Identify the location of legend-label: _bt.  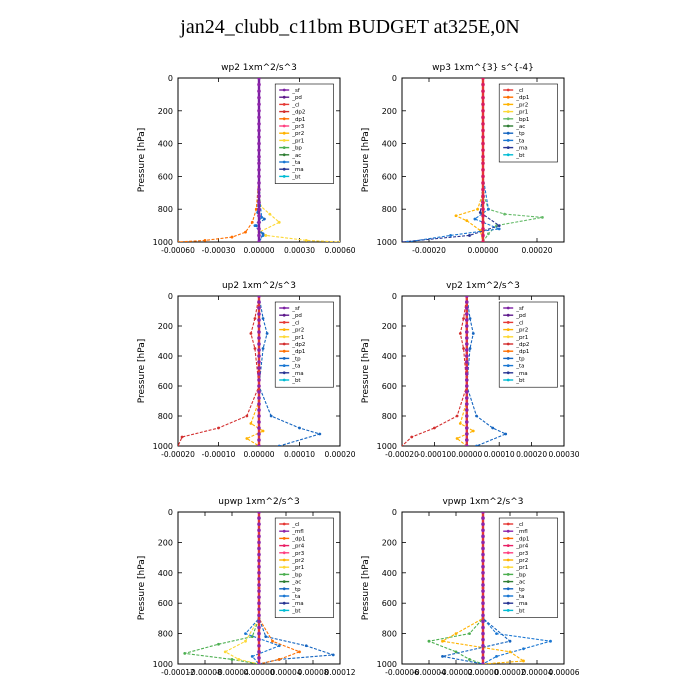
(296, 611).